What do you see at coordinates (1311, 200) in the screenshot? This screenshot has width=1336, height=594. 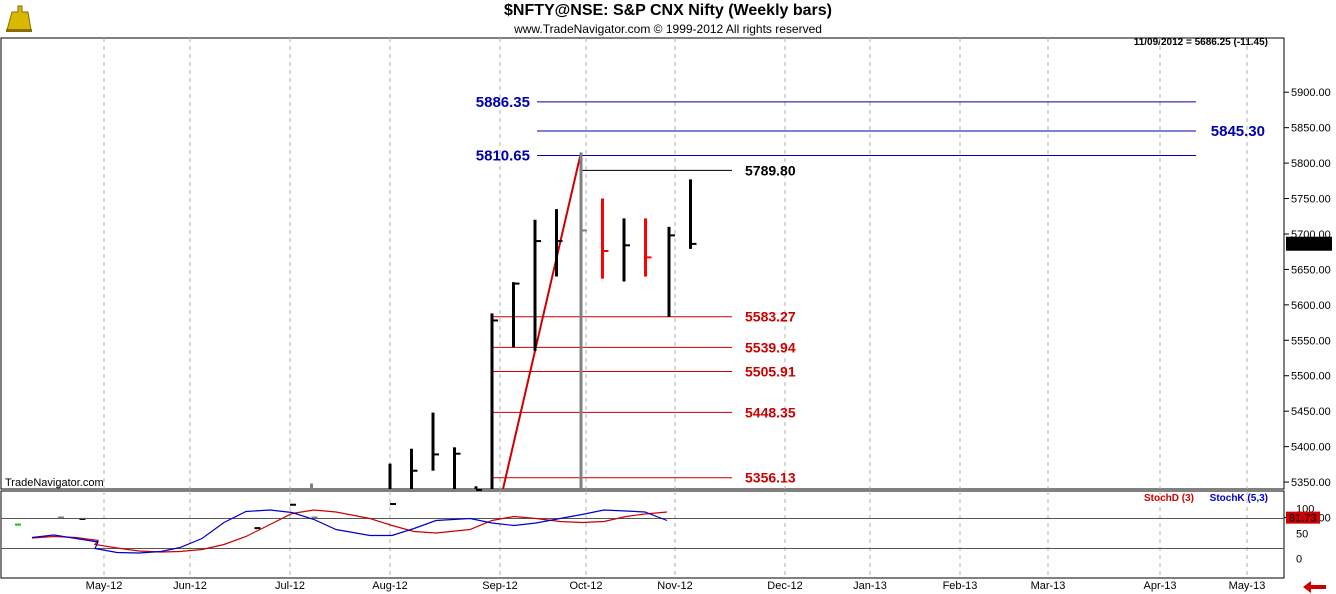 I see `price-y-tick-label: 5750.00` at bounding box center [1311, 200].